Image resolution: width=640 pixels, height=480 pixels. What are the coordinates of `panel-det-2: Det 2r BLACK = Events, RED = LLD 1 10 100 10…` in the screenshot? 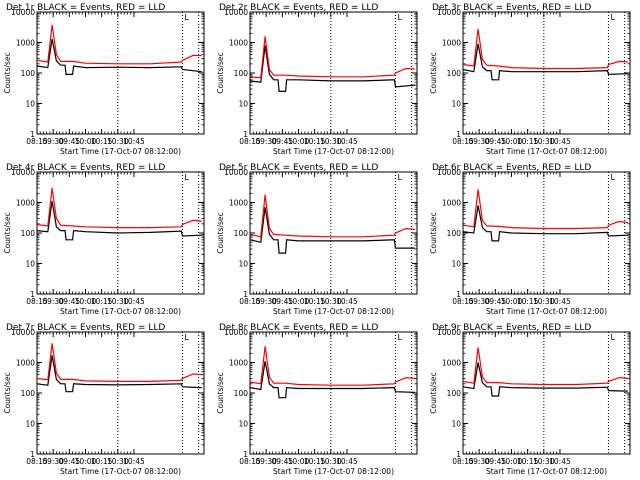 It's located at (317, 79).